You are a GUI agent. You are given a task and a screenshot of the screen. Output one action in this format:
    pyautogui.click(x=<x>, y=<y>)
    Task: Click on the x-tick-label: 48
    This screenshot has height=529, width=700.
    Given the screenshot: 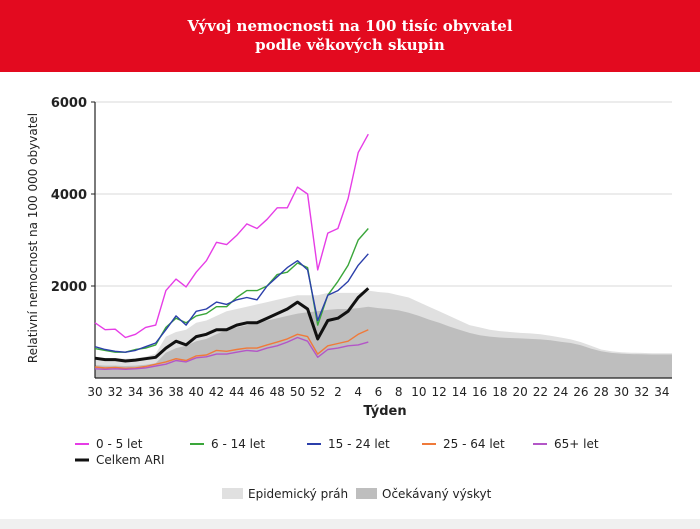 What is the action you would take?
    pyautogui.click(x=277, y=392)
    